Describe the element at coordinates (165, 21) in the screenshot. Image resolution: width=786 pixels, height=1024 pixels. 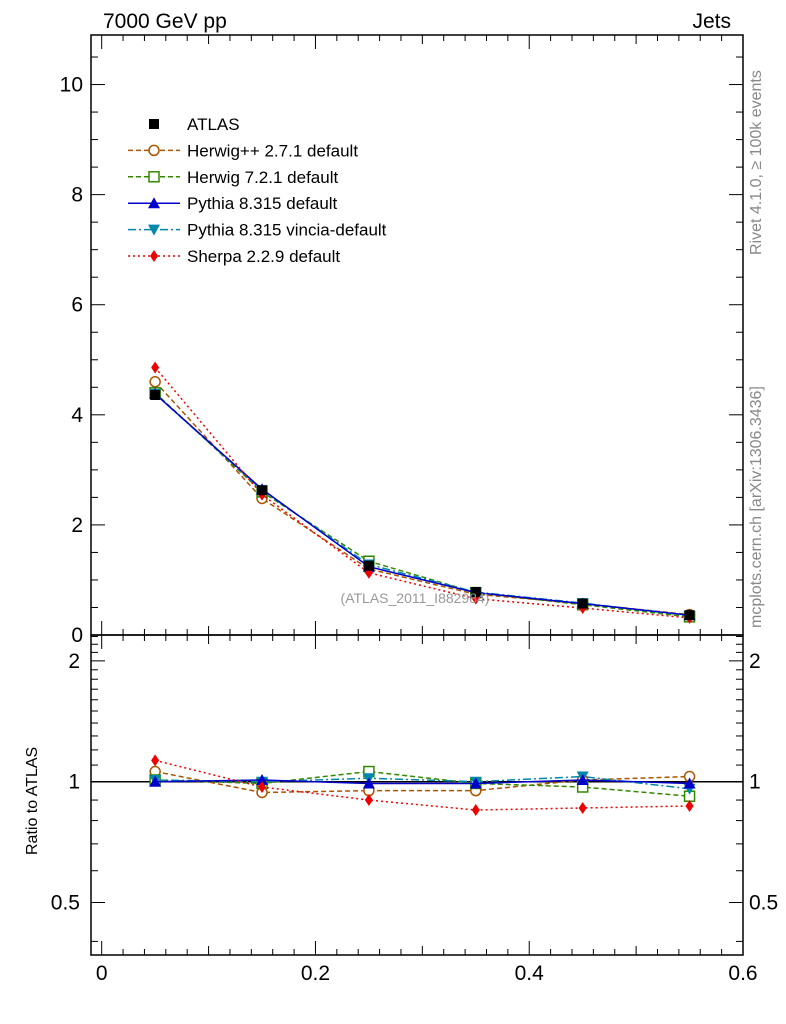
I see `header-left: 7000 GeV pp` at that location.